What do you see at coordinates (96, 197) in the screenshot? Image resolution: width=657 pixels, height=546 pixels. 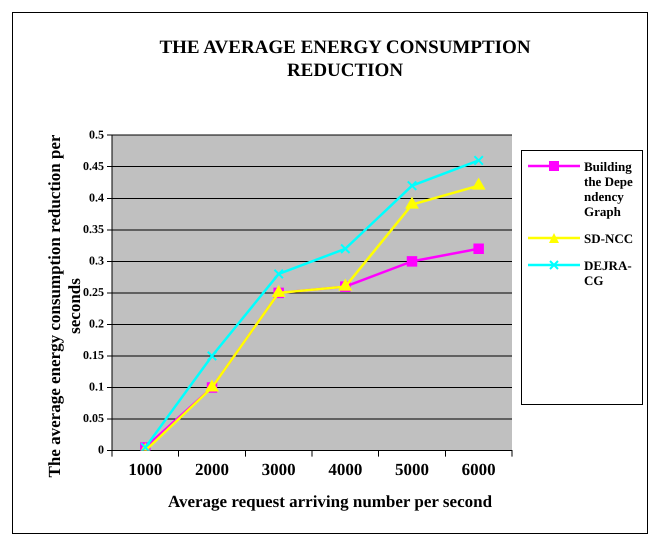 I see `y-tick-label: 0.4` at bounding box center [96, 197].